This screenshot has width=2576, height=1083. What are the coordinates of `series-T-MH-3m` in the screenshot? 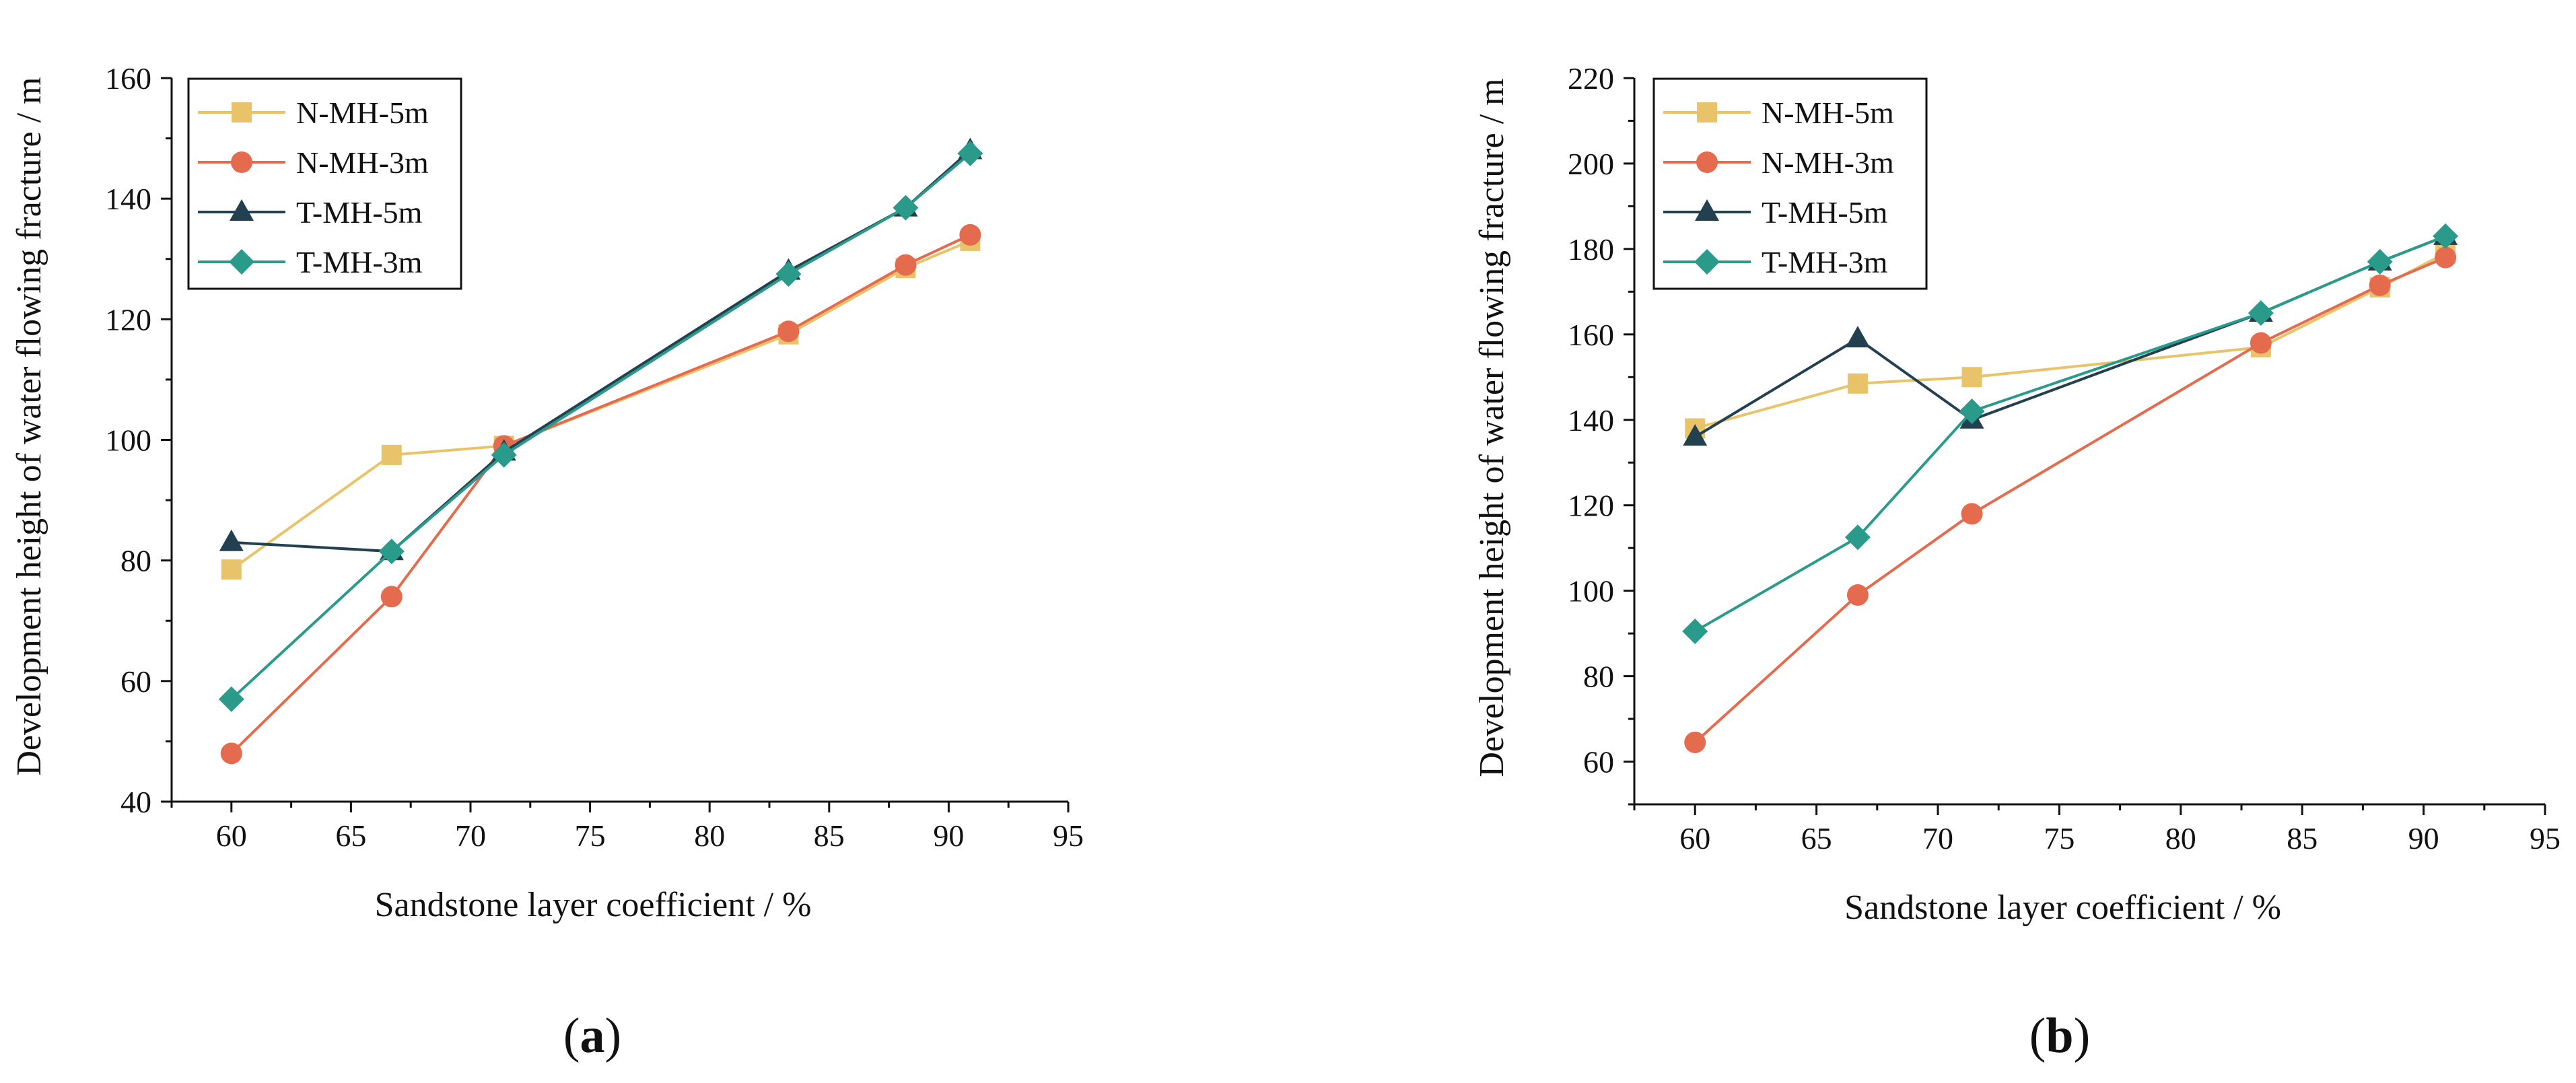 It's located at (2070, 433).